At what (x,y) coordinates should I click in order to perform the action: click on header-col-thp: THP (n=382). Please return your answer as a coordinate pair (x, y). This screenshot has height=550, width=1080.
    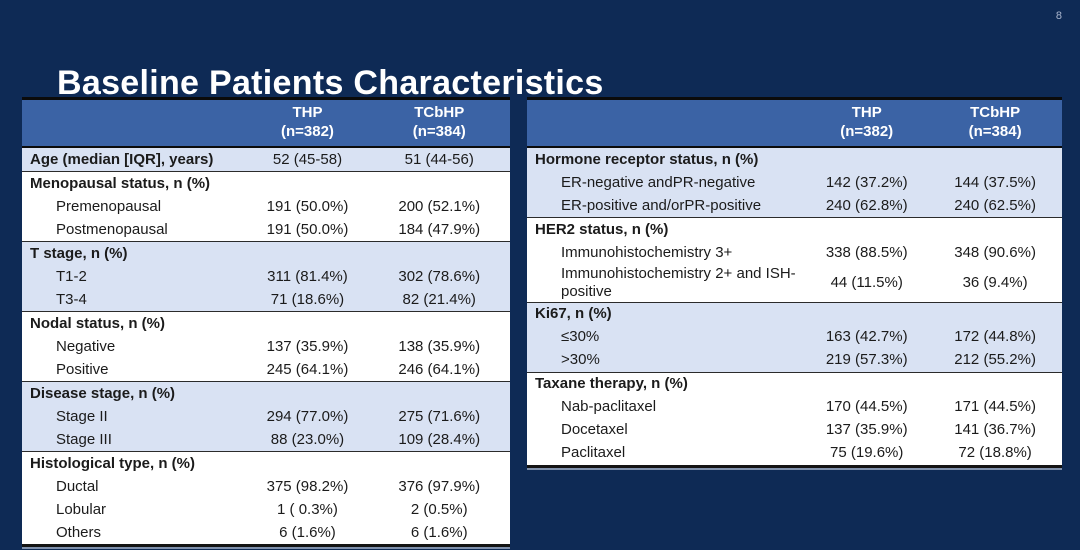
    Looking at the image, I should click on (866, 122).